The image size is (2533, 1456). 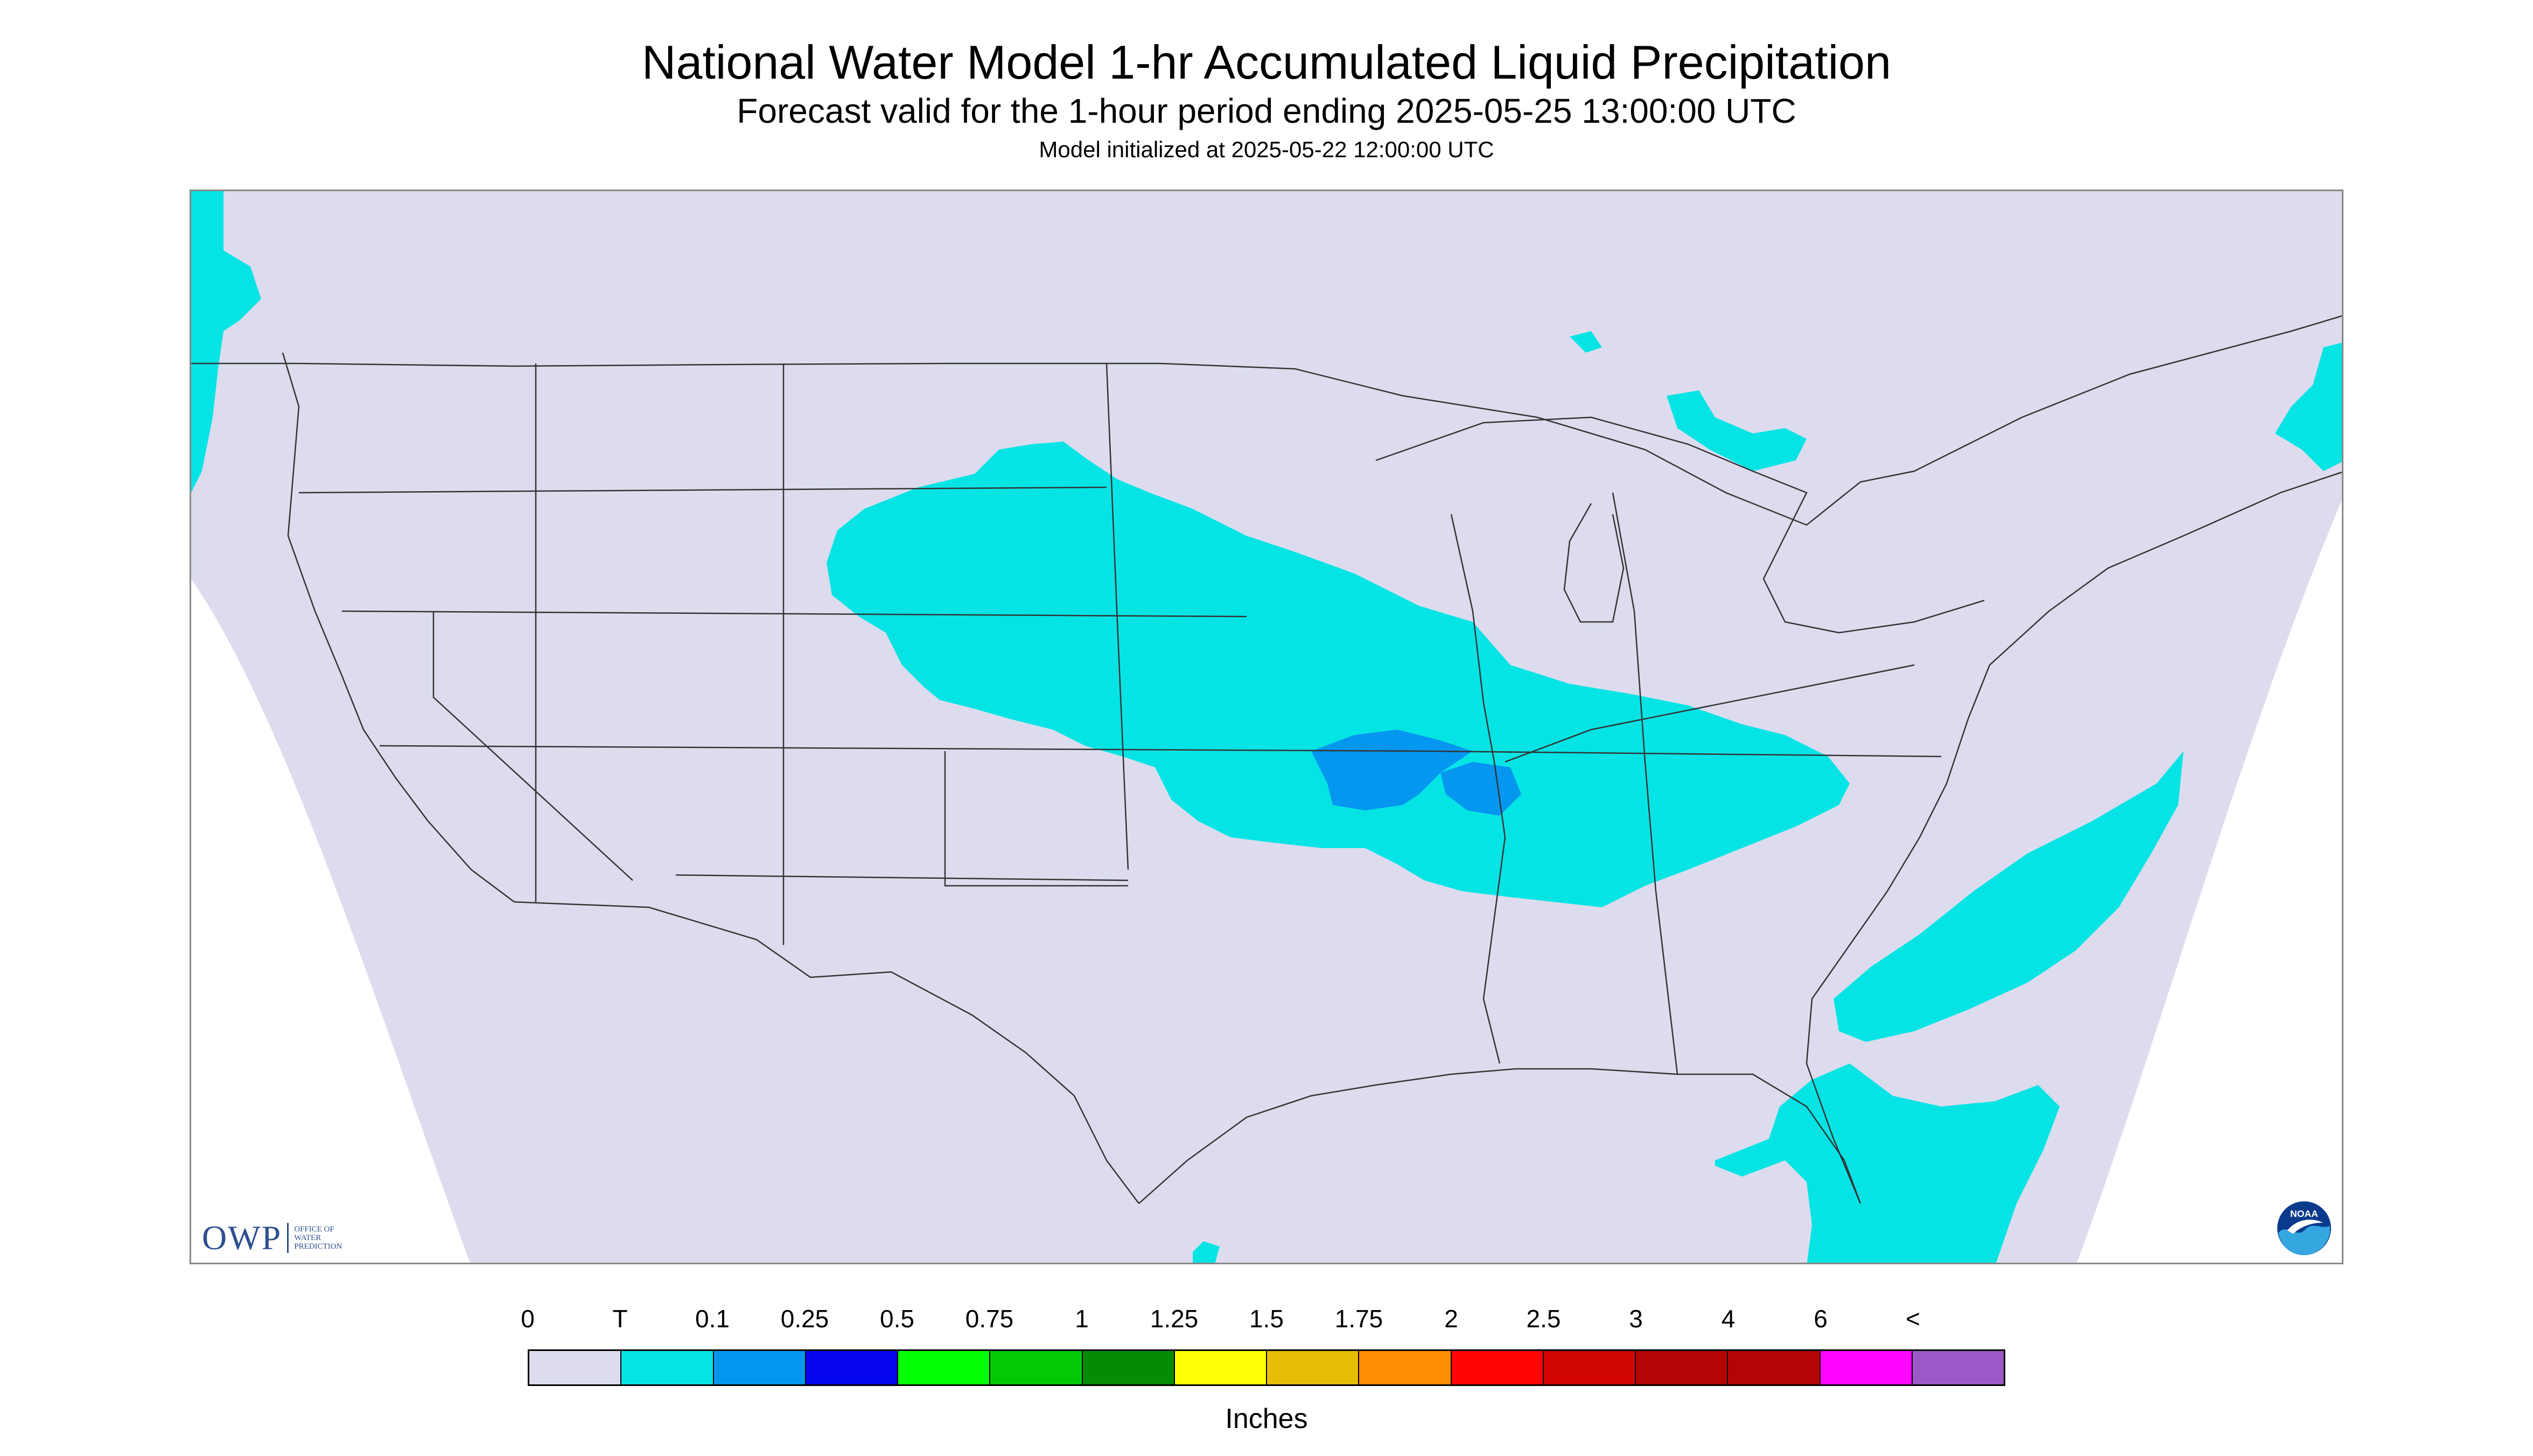 I want to click on legend-tick-label: 1.5, so click(x=1266, y=1319).